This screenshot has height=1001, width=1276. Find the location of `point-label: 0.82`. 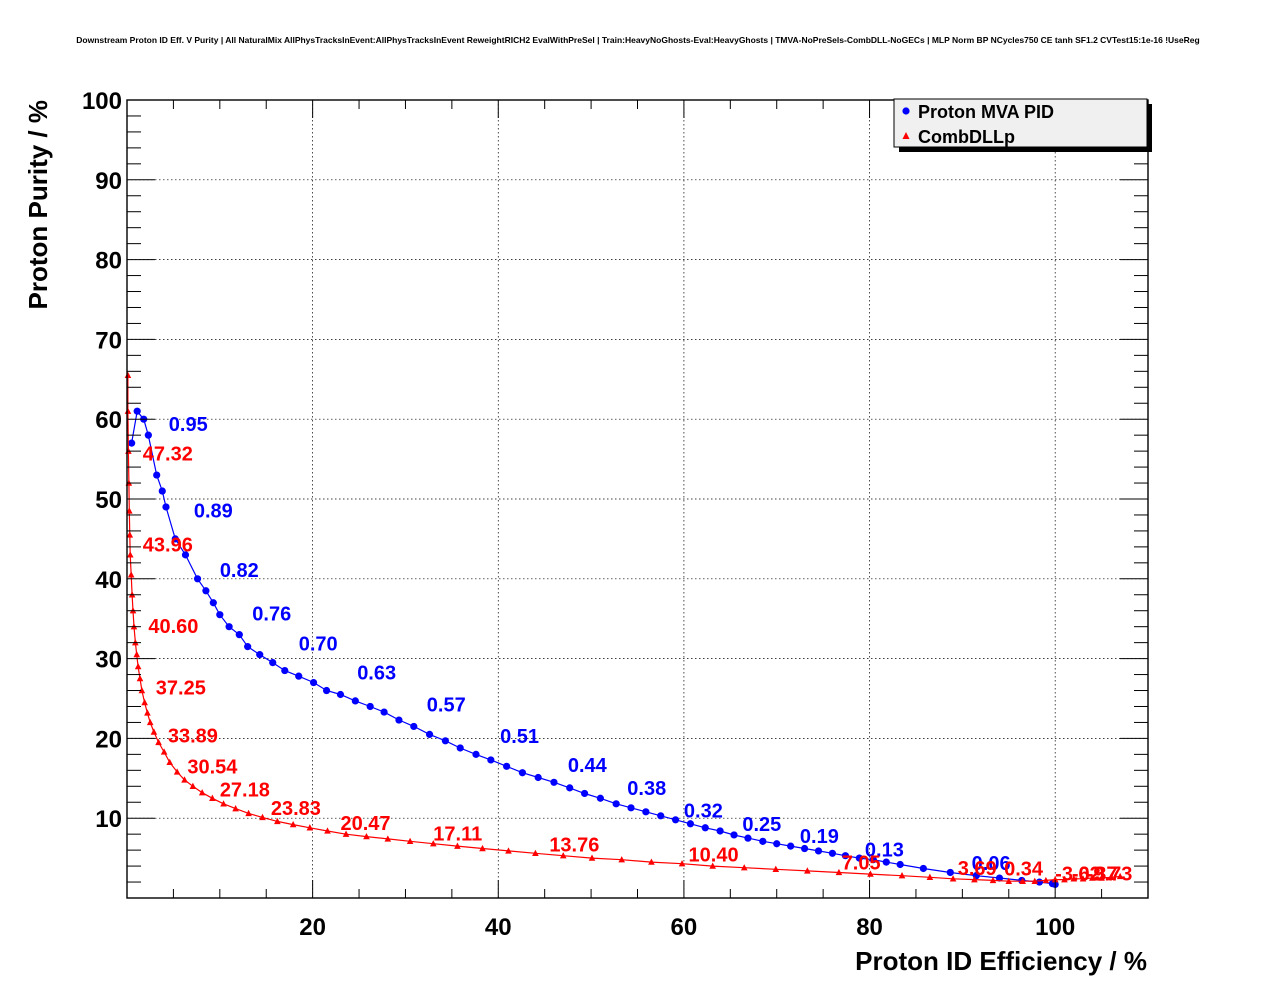

point-label: 0.82 is located at coordinates (239, 571).